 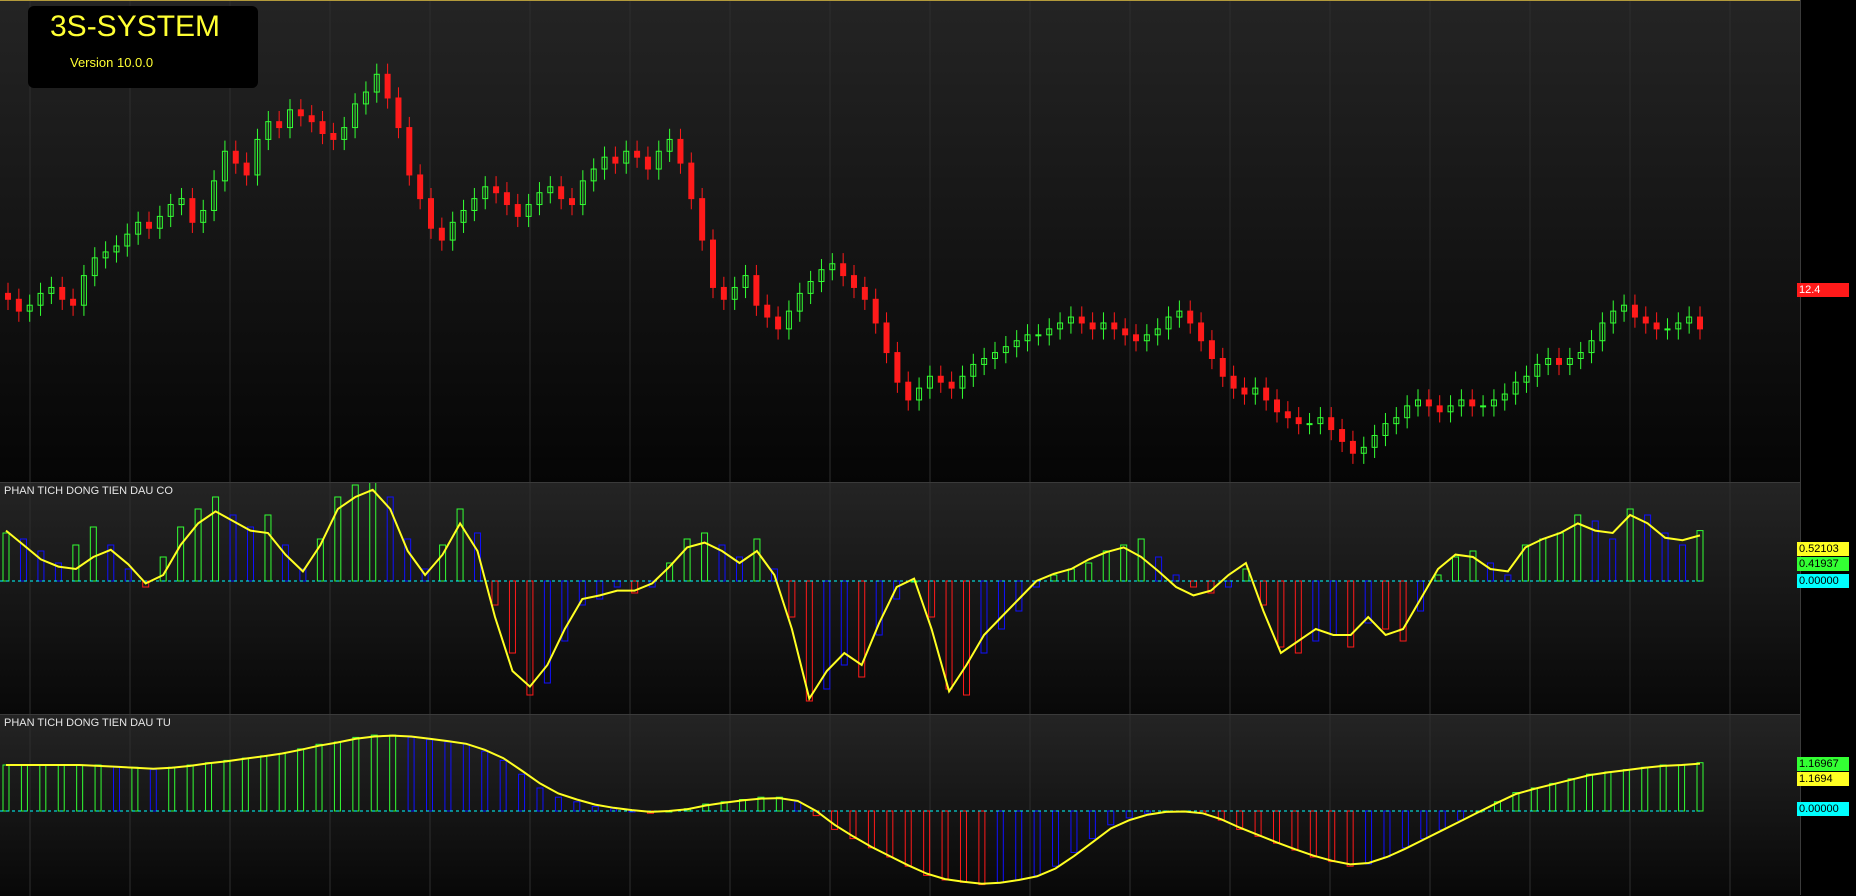 What do you see at coordinates (143, 47) in the screenshot?
I see `logo-box: 3S-SYSTEM Version 10.0.0` at bounding box center [143, 47].